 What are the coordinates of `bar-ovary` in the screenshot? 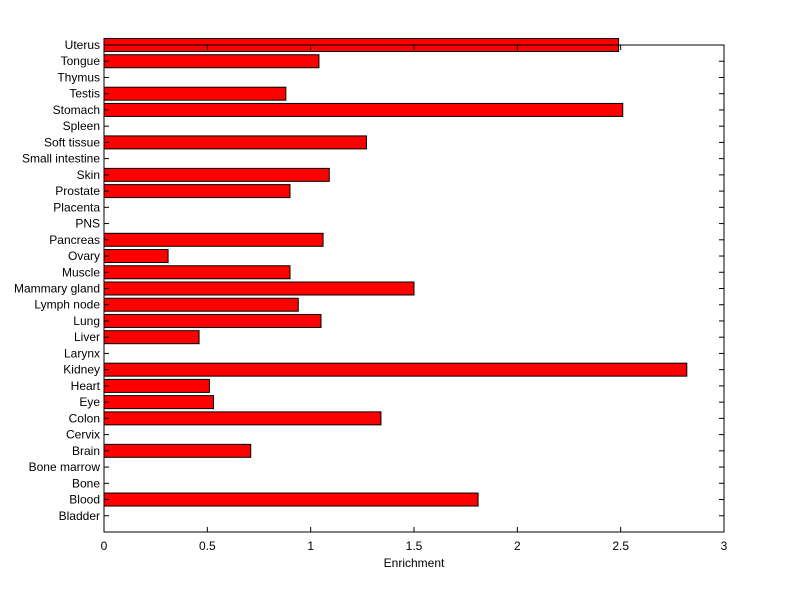 It's located at (136, 256).